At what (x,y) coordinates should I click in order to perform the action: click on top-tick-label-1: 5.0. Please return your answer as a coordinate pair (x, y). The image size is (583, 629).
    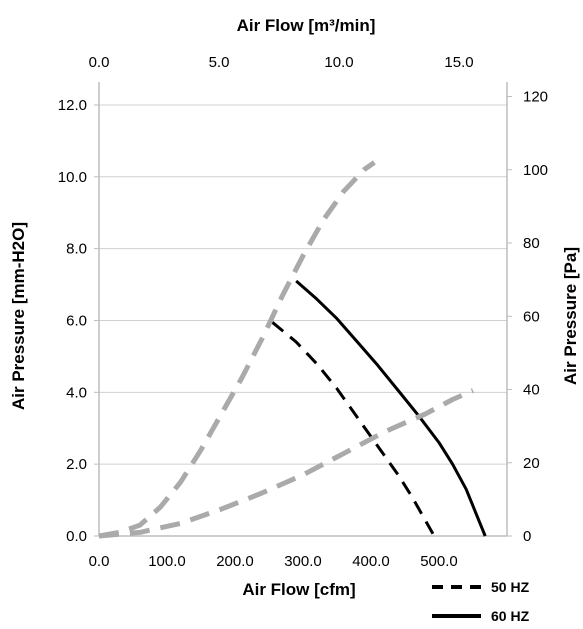
    Looking at the image, I should click on (219, 62).